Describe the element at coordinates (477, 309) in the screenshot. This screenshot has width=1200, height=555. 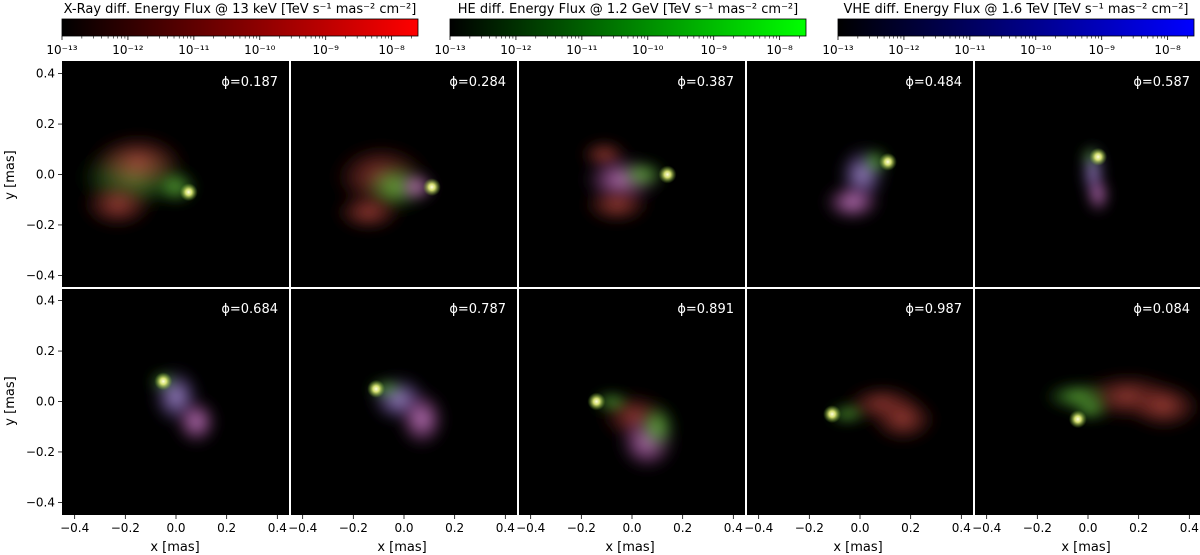
I see `phase-label: ϕ=0.787` at that location.